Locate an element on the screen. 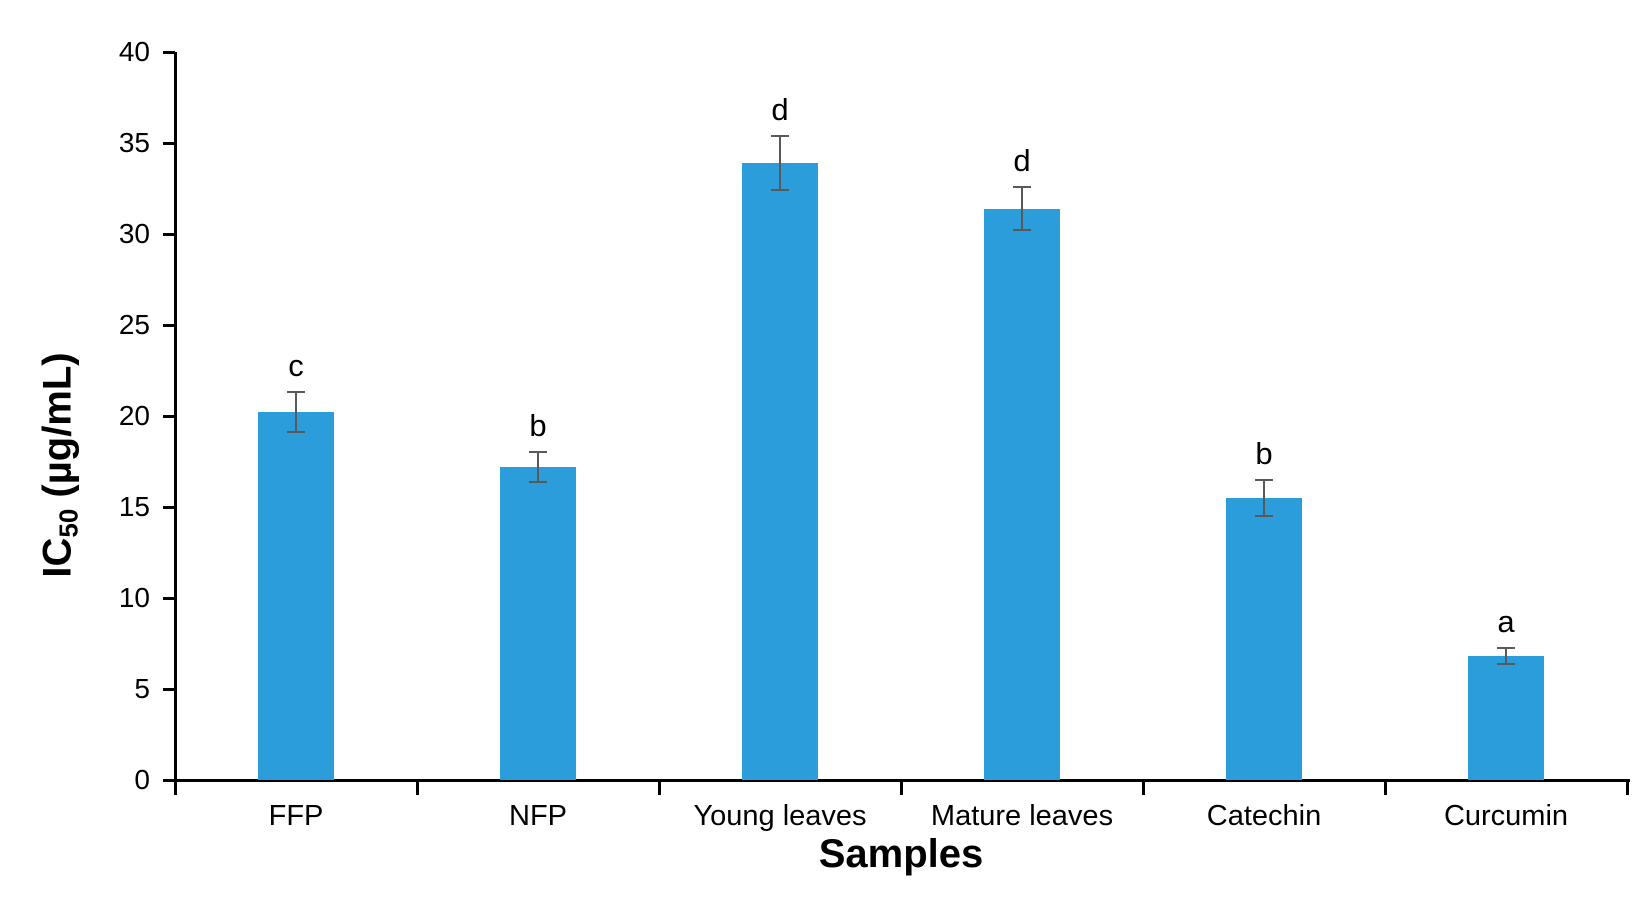 Image resolution: width=1645 pixels, height=908 pixels. sig-letter-curcumin: a is located at coordinates (1506, 622).